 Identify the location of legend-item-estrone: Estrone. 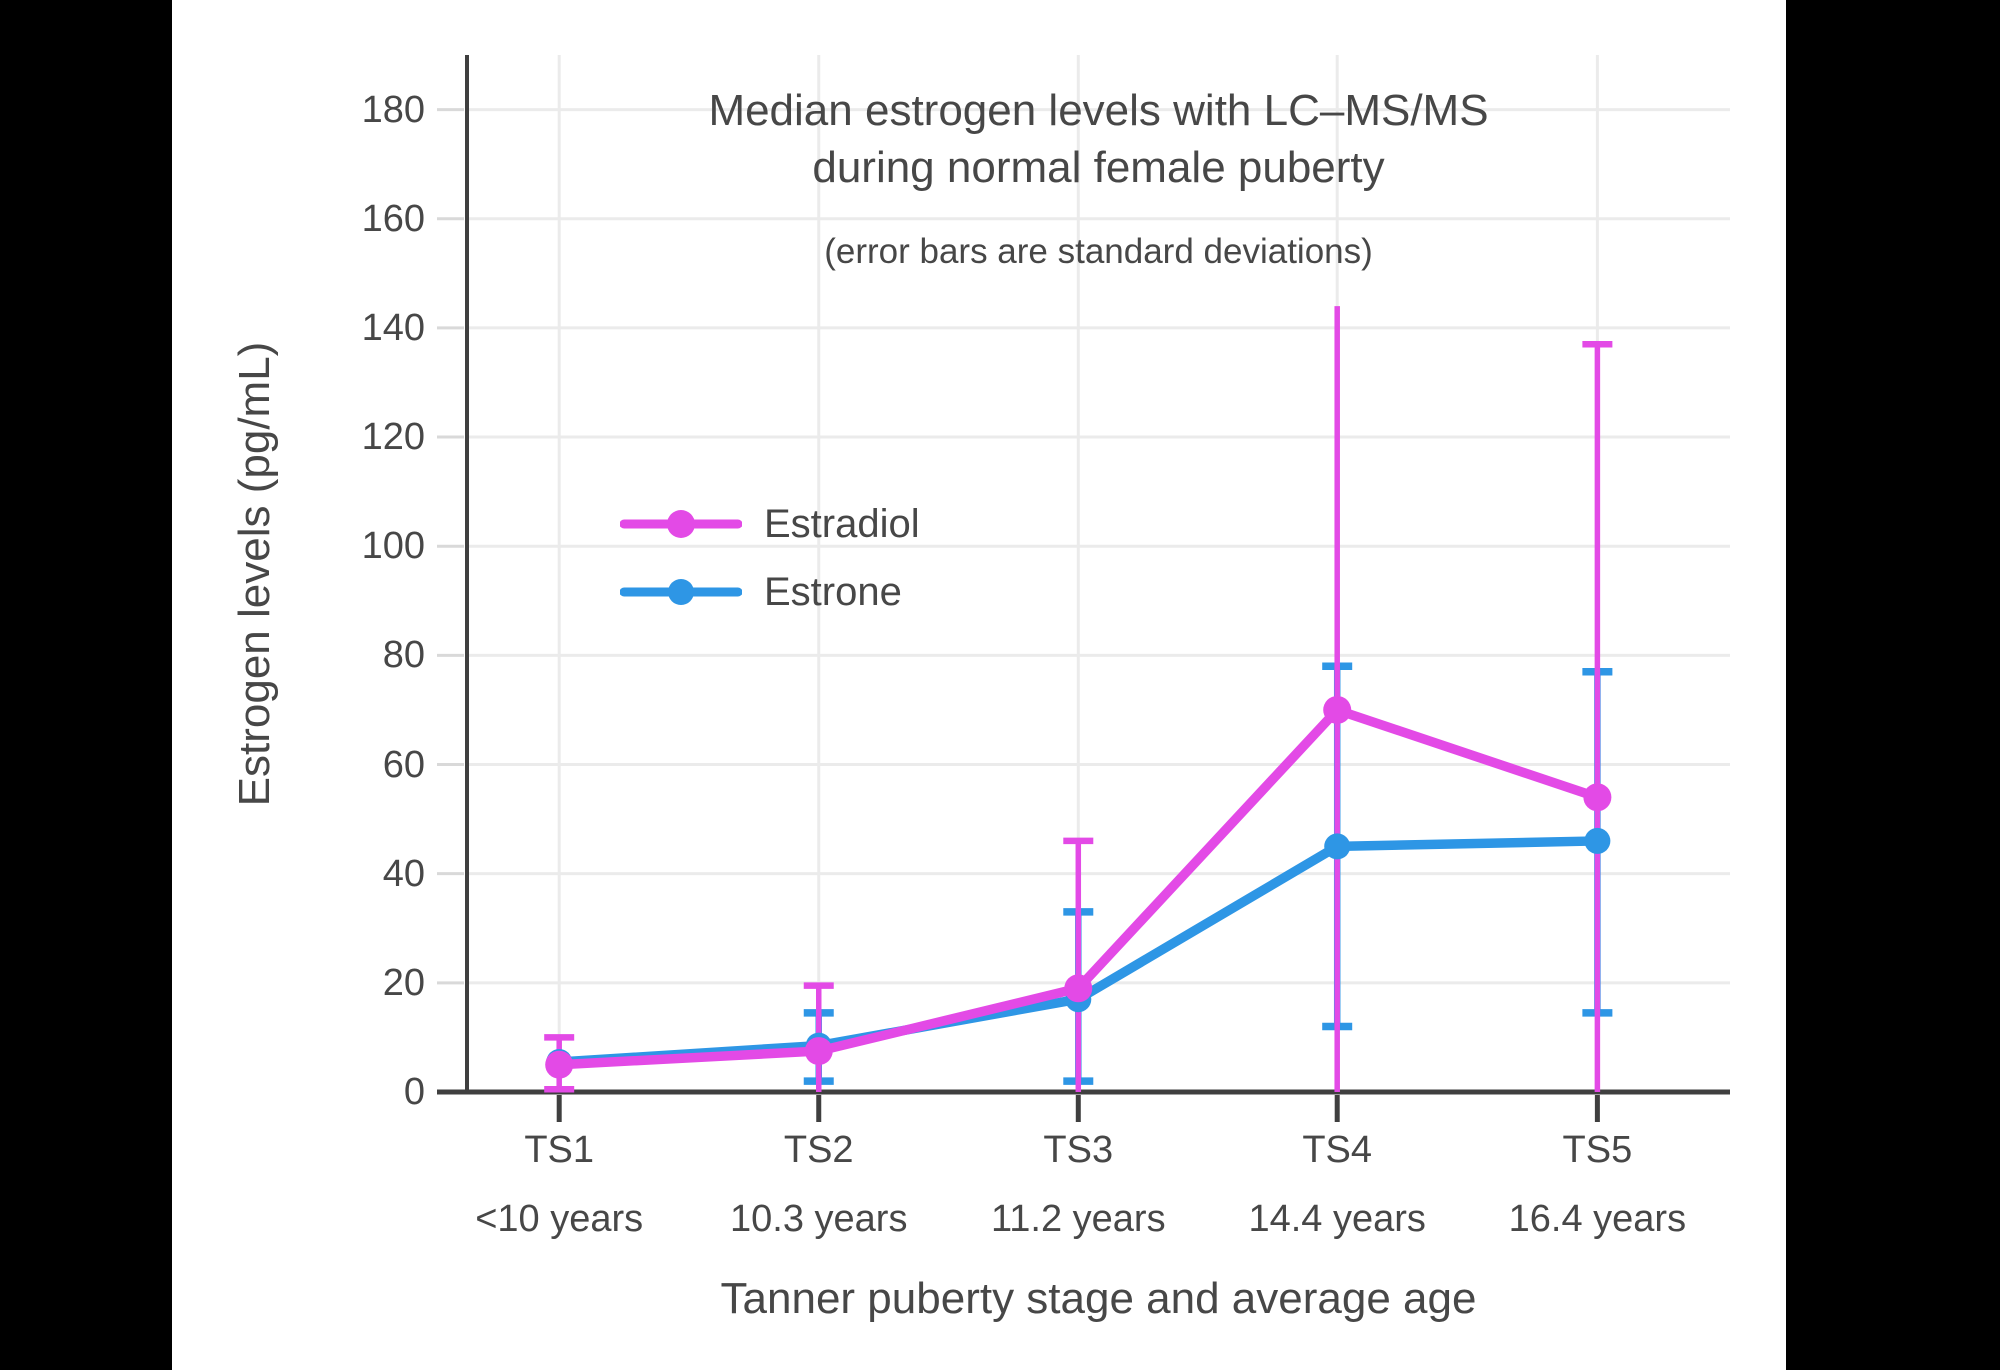
(761, 592).